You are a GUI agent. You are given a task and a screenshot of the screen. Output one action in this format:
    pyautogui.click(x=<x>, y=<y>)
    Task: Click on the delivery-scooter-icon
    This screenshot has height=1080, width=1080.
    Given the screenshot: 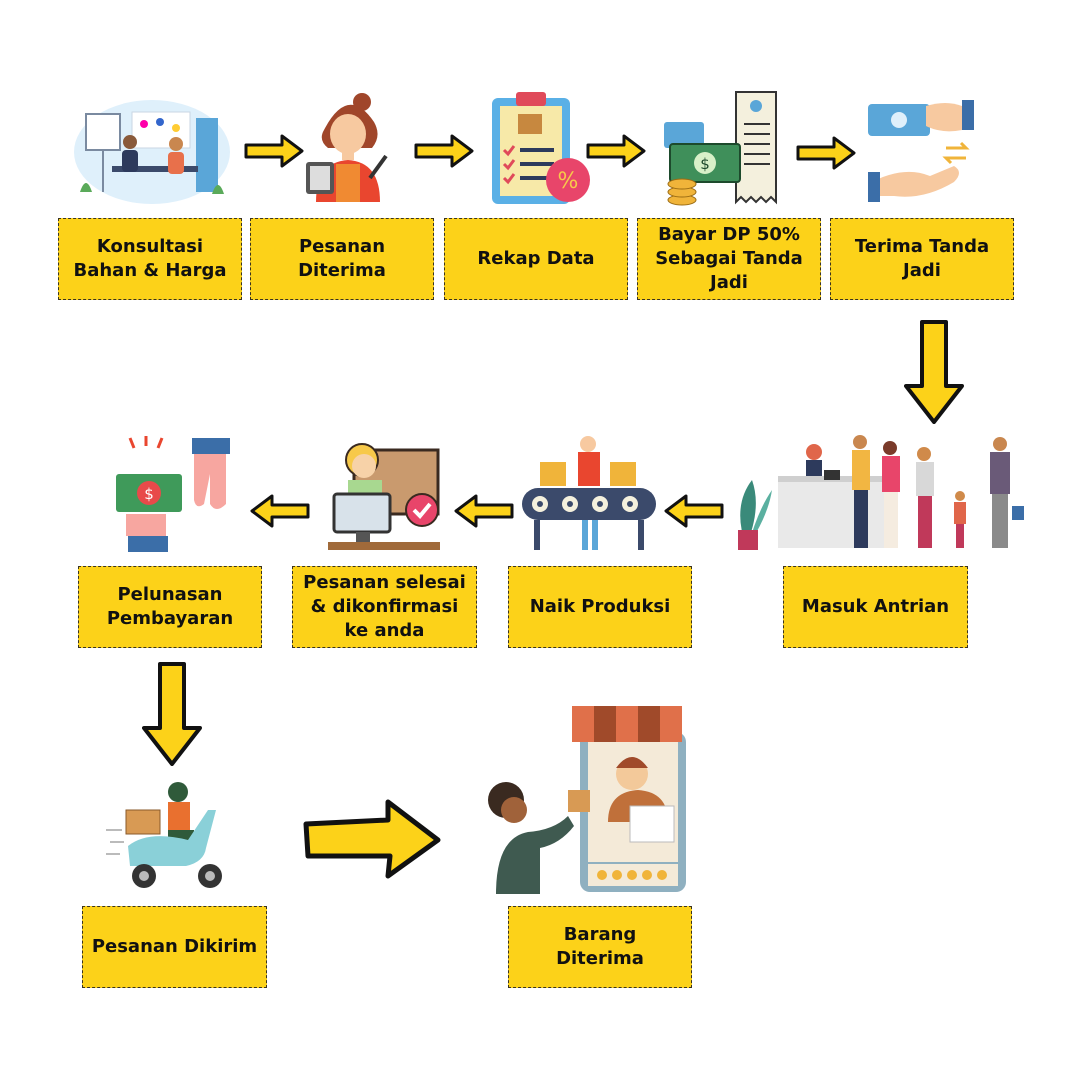 What is the action you would take?
    pyautogui.click(x=170, y=839)
    